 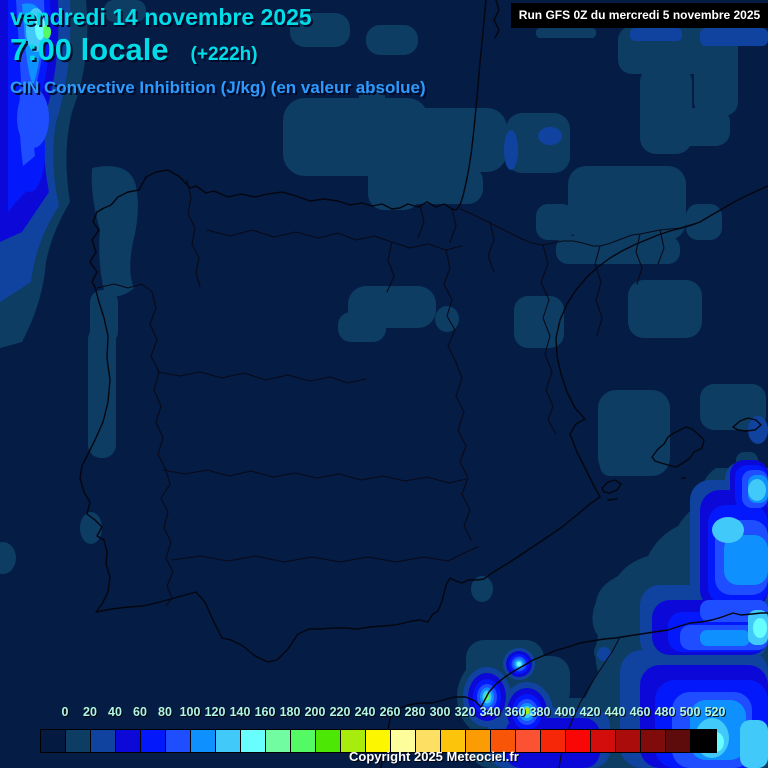 I want to click on legend-tick-label: 40, so click(x=115, y=712).